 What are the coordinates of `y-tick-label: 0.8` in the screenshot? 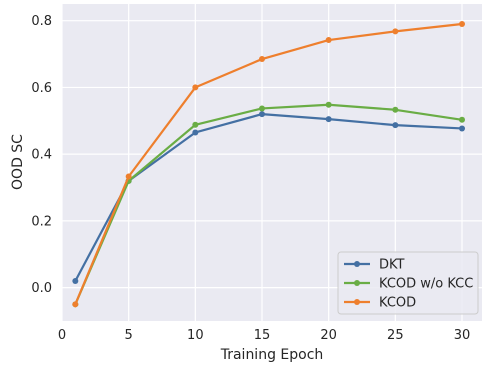 It's located at (41, 21).